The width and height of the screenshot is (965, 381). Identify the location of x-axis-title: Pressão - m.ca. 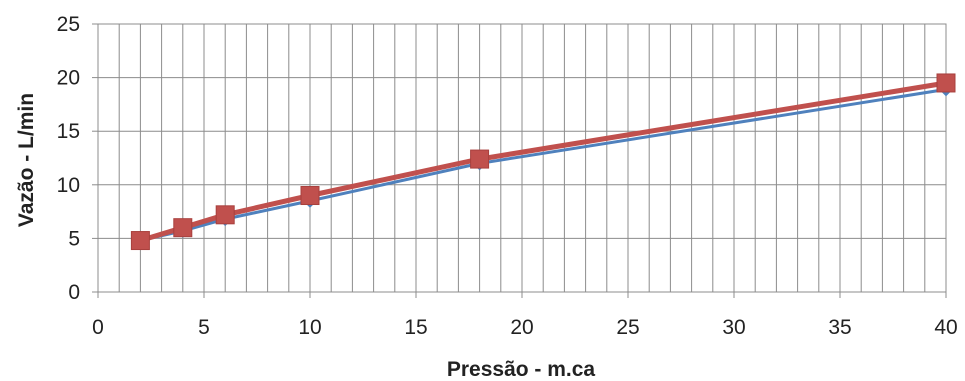
(521, 369).